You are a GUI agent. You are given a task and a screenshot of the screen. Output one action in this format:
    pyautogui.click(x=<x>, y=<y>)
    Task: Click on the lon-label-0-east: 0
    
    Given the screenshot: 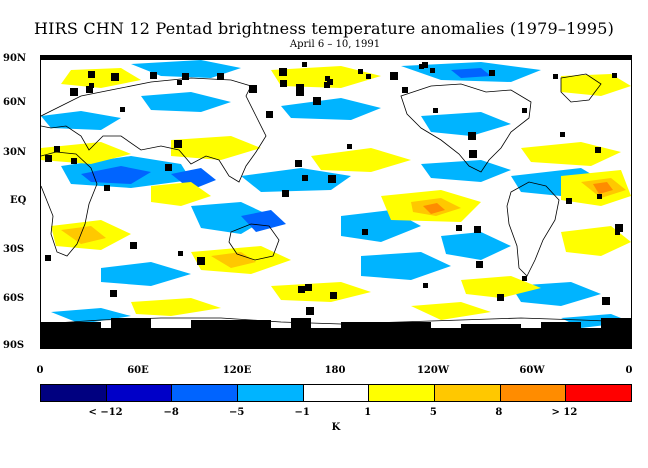 What is the action you would take?
    pyautogui.click(x=629, y=370)
    